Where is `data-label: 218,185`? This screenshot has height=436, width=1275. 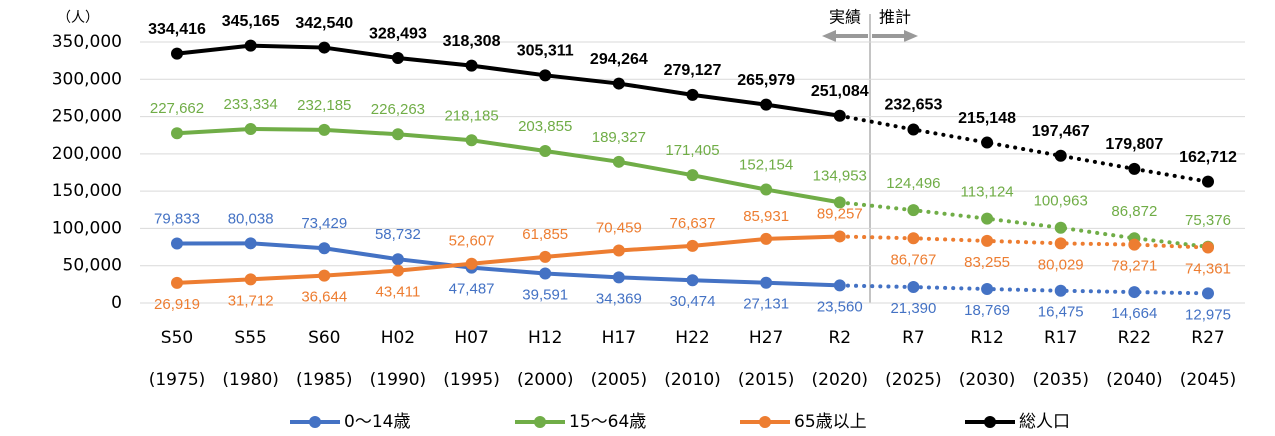 data-label: 218,185 is located at coordinates (471, 115).